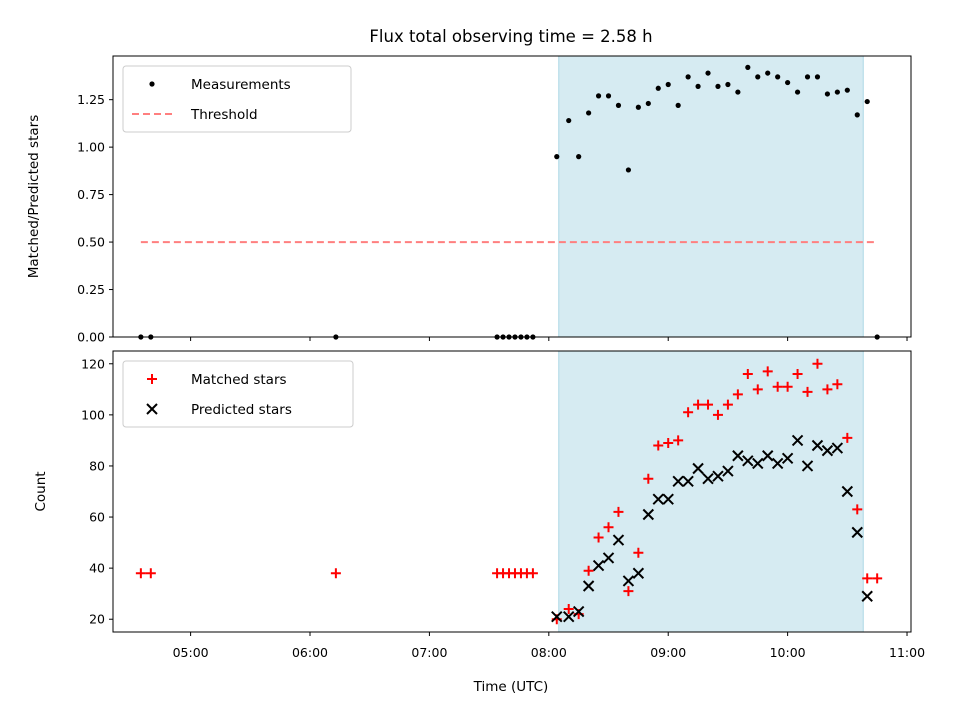 The width and height of the screenshot is (960, 724). Describe the element at coordinates (91, 194) in the screenshot. I see `y-tick-label: 0.75` at that location.